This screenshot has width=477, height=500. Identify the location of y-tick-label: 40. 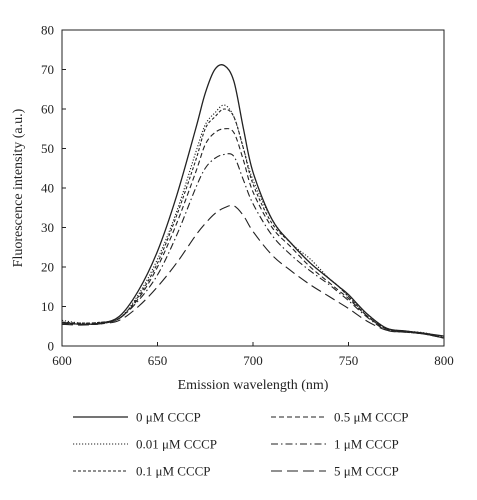
(47, 188).